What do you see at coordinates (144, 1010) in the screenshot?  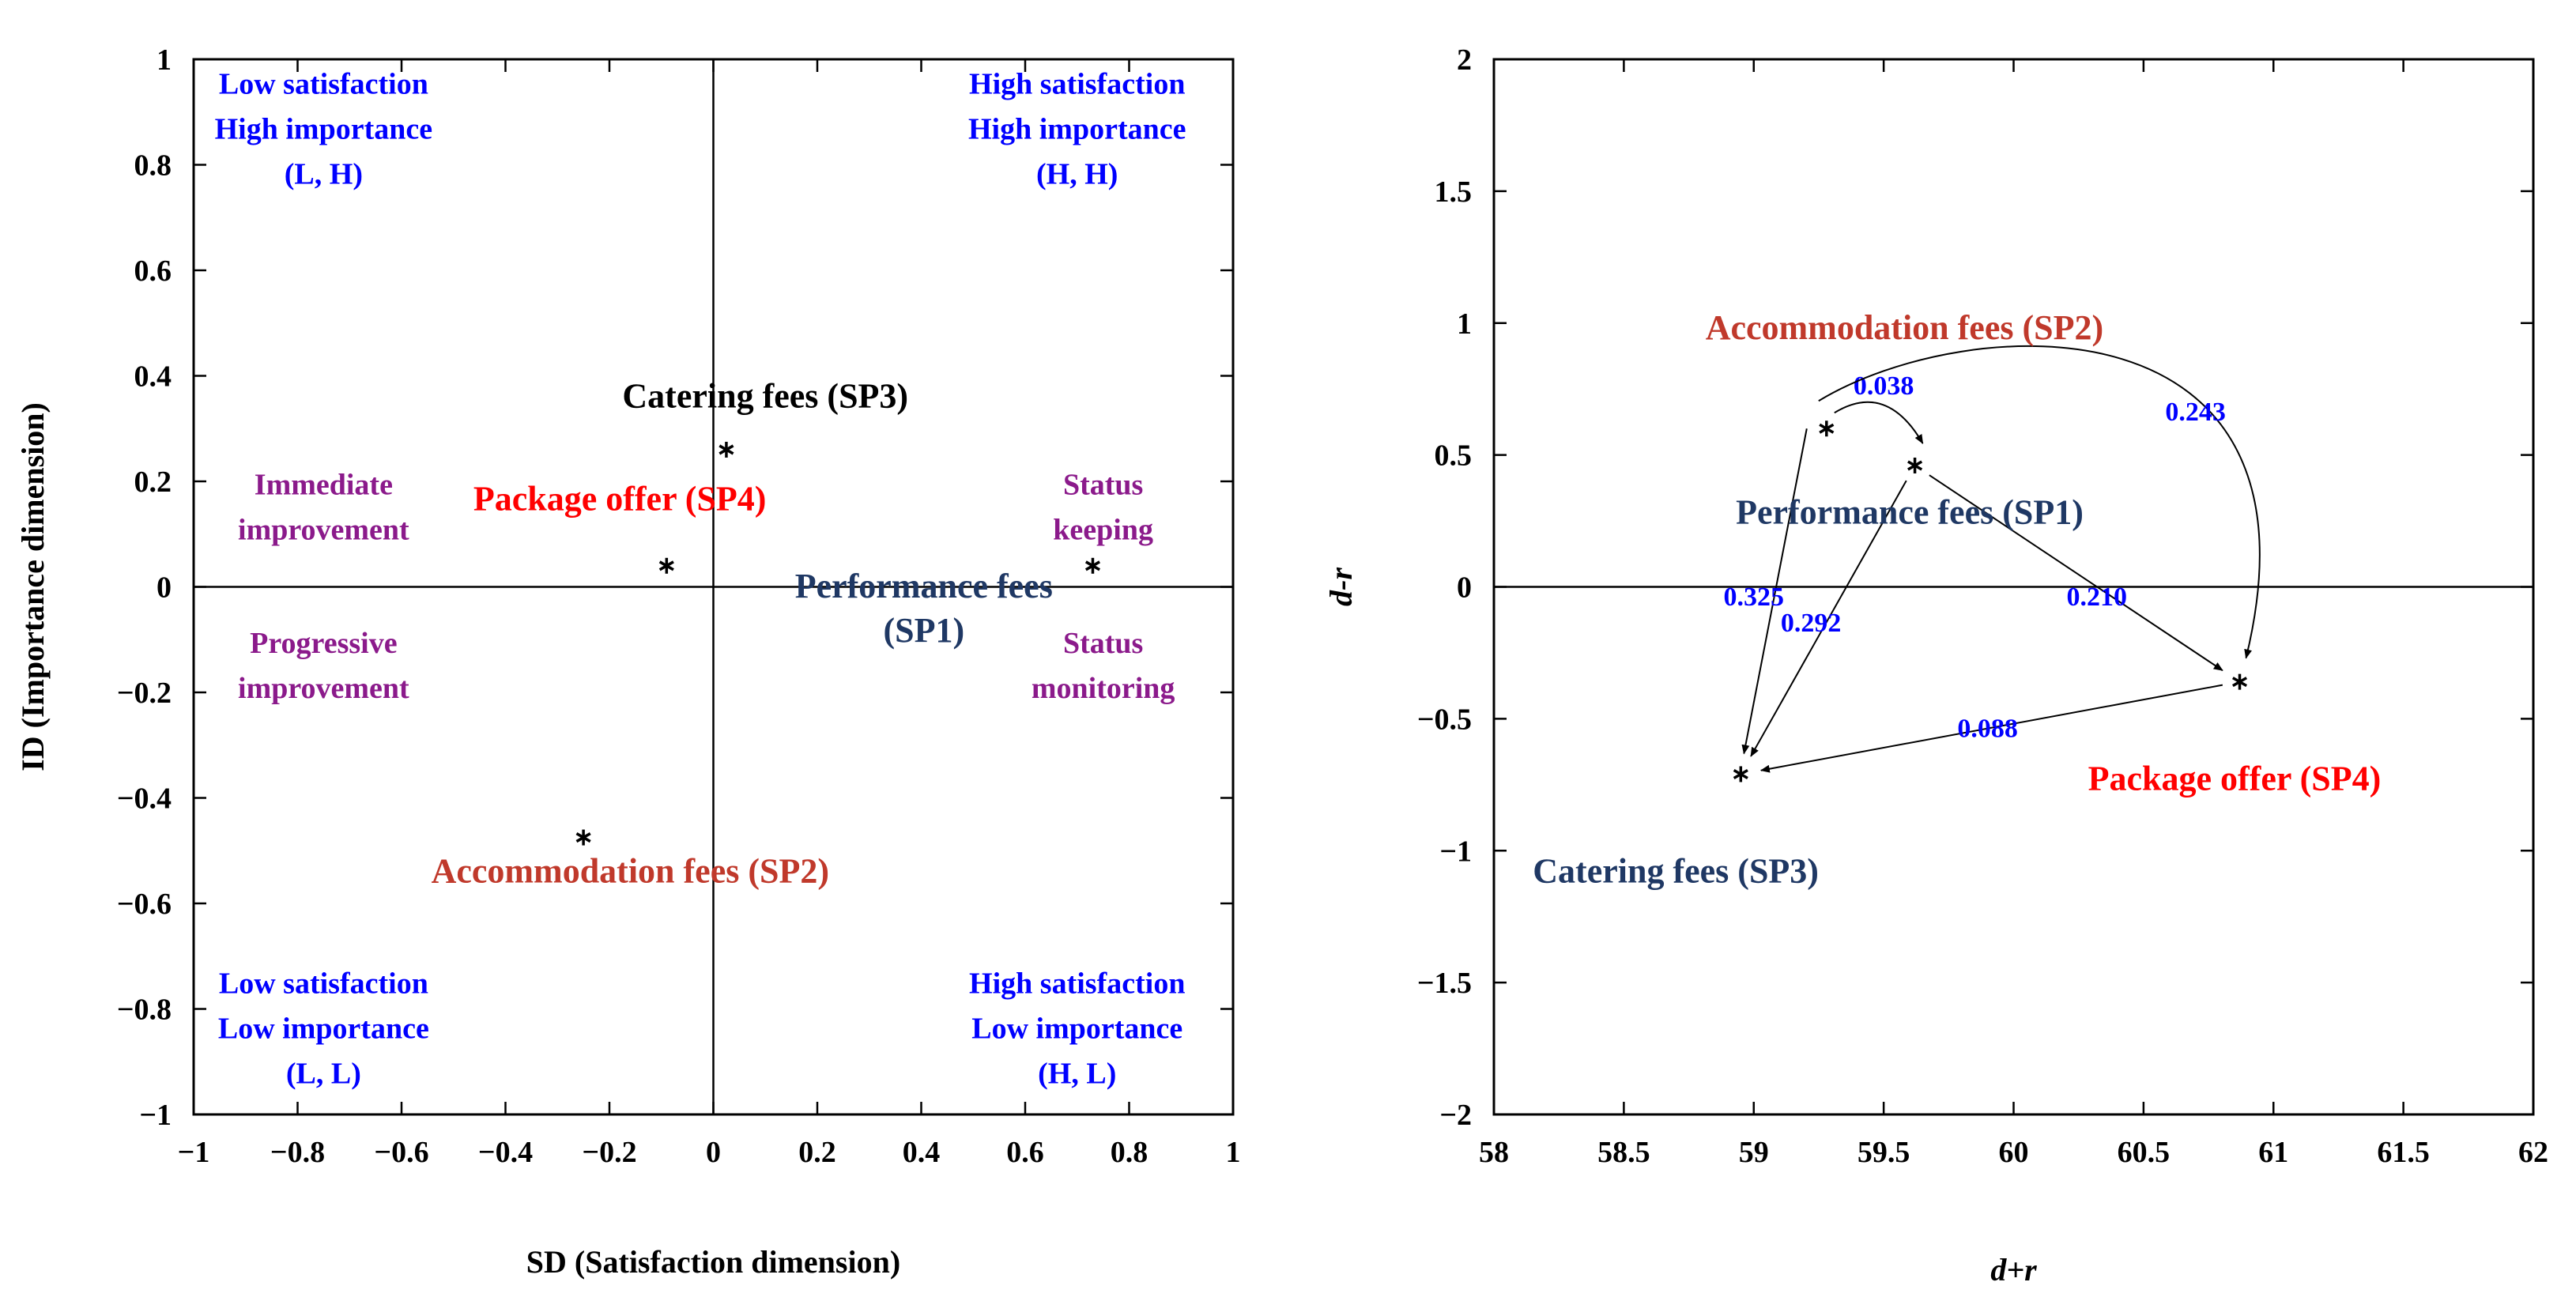 I see `y-tick-label: −0.8` at bounding box center [144, 1010].